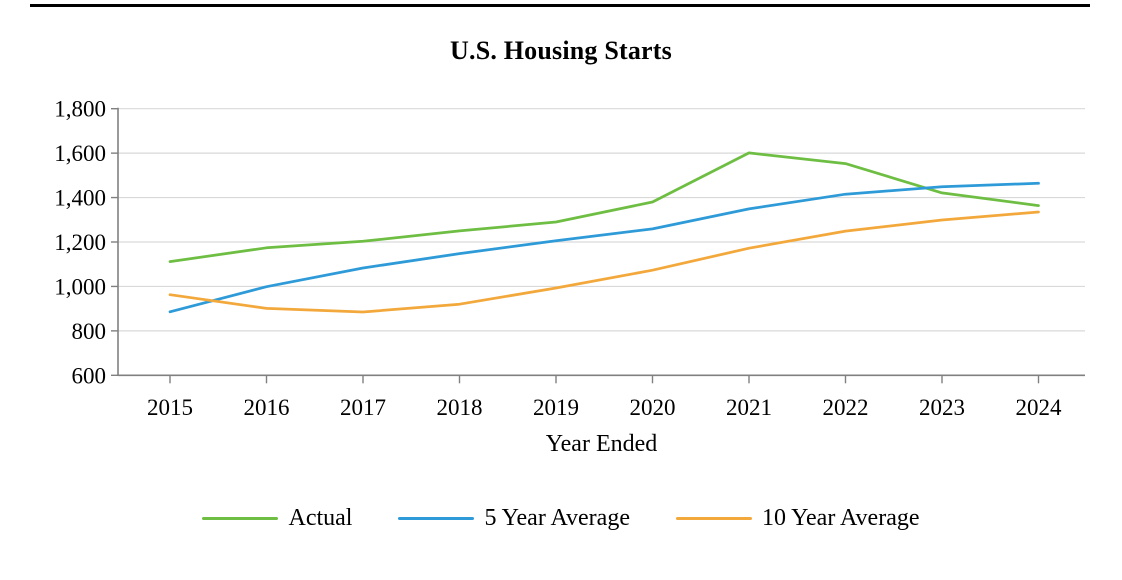 This screenshot has height=580, width=1122. Describe the element at coordinates (604, 262) in the screenshot. I see `series-line-10-year-average` at that location.